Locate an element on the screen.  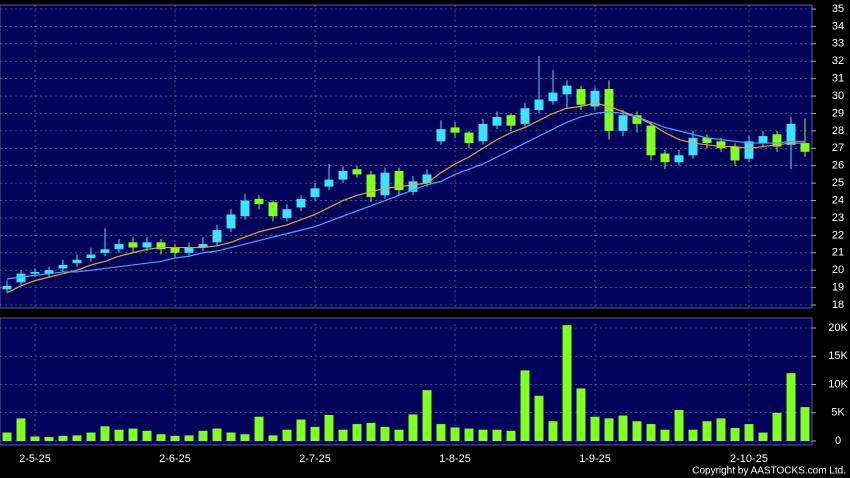
y-tick-label: 24 is located at coordinates (838, 200).